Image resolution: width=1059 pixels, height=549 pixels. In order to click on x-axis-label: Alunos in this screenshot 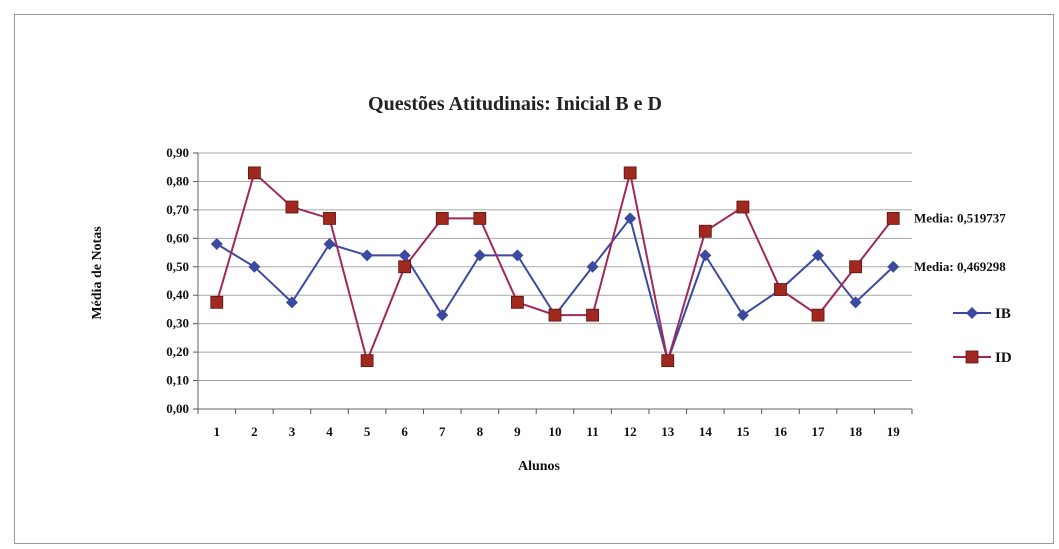, I will do `click(539, 466)`.